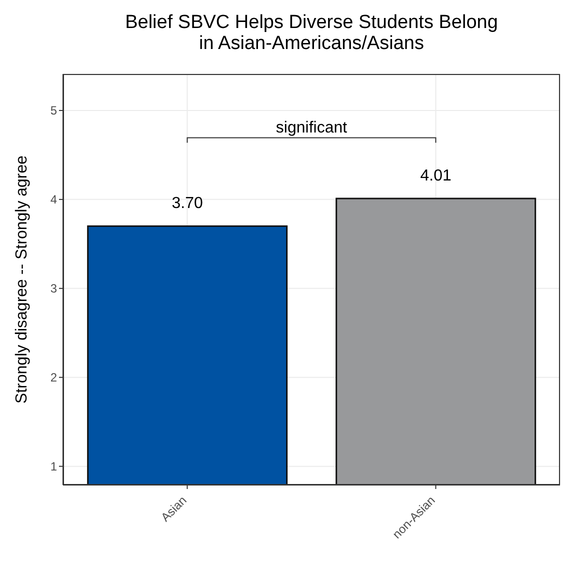 This screenshot has width=570, height=561. I want to click on y-tick-label: 3, so click(54, 289).